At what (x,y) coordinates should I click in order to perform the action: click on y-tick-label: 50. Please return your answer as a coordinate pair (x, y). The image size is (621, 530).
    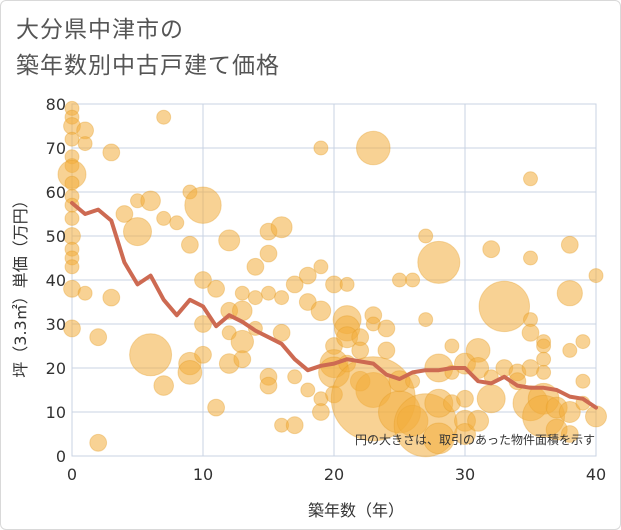
    Looking at the image, I should click on (56, 236).